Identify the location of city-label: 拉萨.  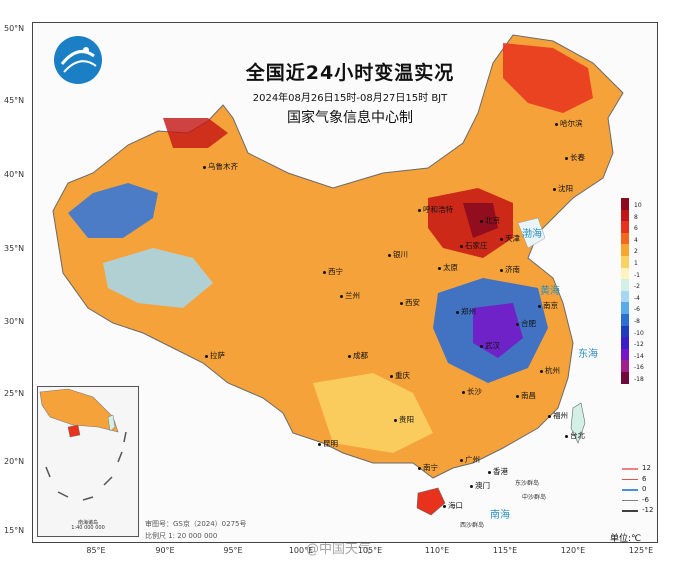
(215, 355).